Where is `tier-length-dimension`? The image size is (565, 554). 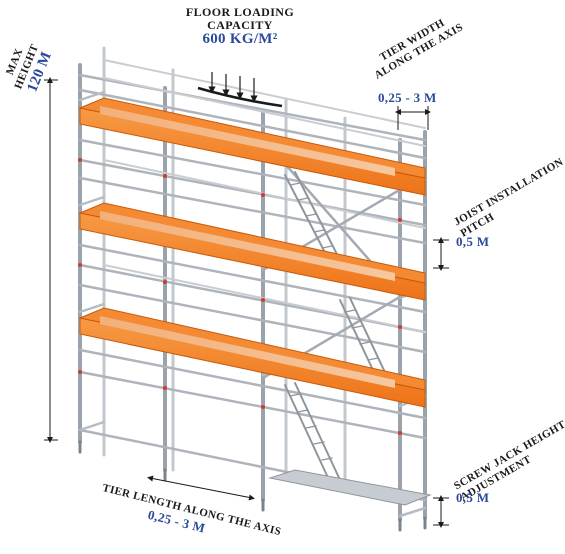
tier-length-dimension is located at coordinates (201, 488).